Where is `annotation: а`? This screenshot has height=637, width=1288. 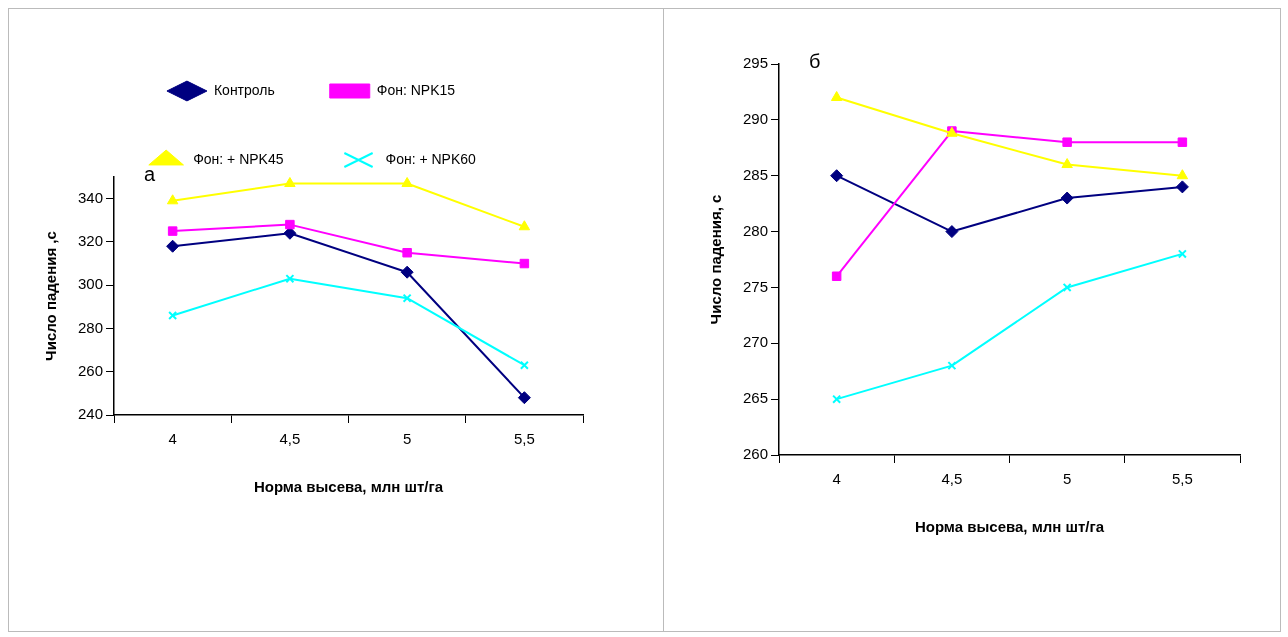
annotation: а is located at coordinates (150, 173).